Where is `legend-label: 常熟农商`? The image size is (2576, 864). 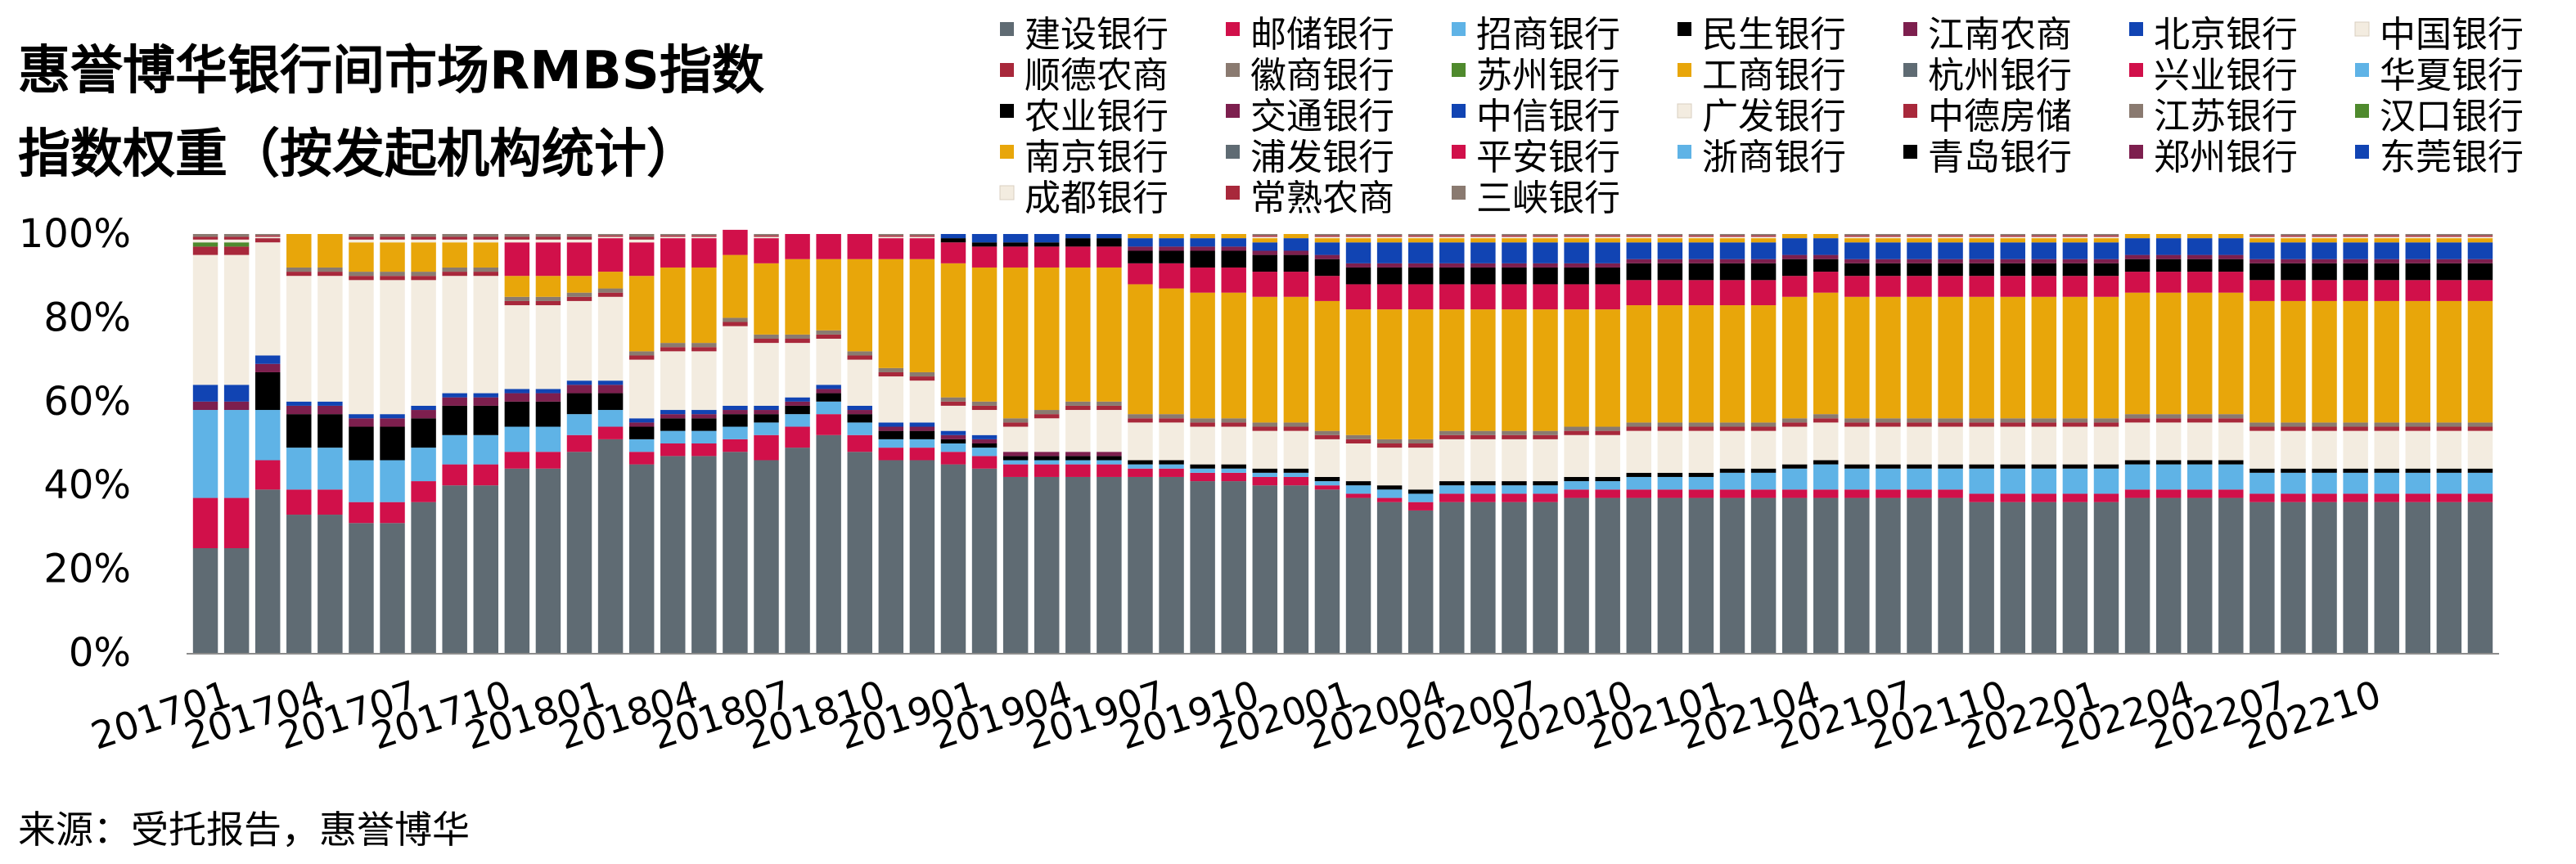
legend-label: 常熟农商 is located at coordinates (1322, 199).